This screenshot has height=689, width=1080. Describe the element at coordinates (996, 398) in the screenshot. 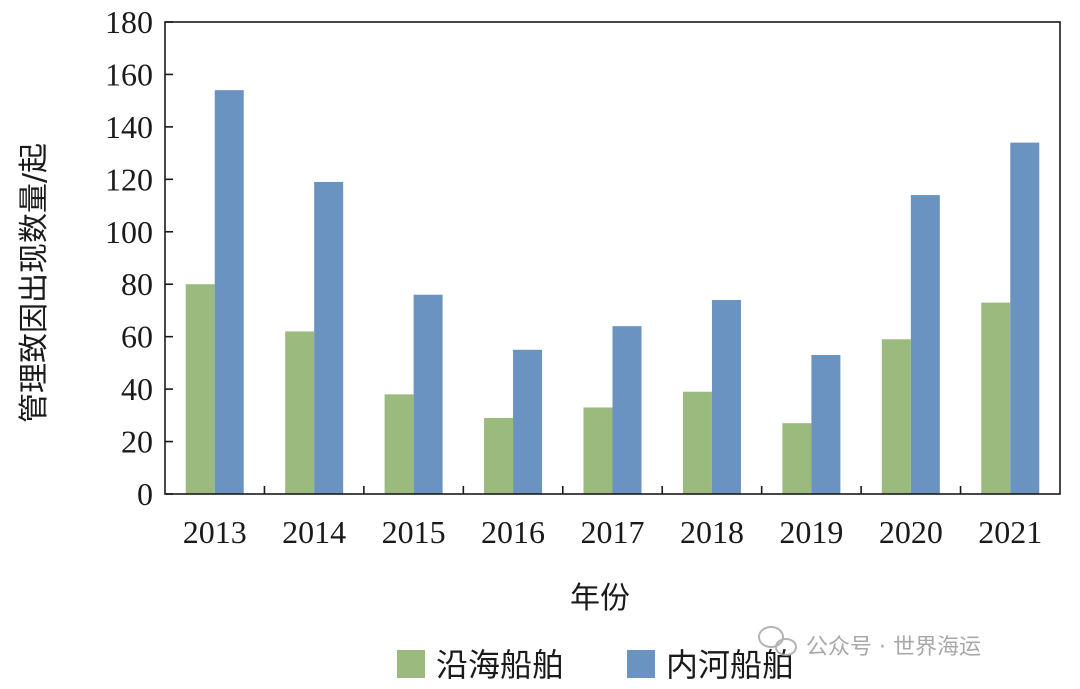

I see `bar-coastal-2021` at that location.